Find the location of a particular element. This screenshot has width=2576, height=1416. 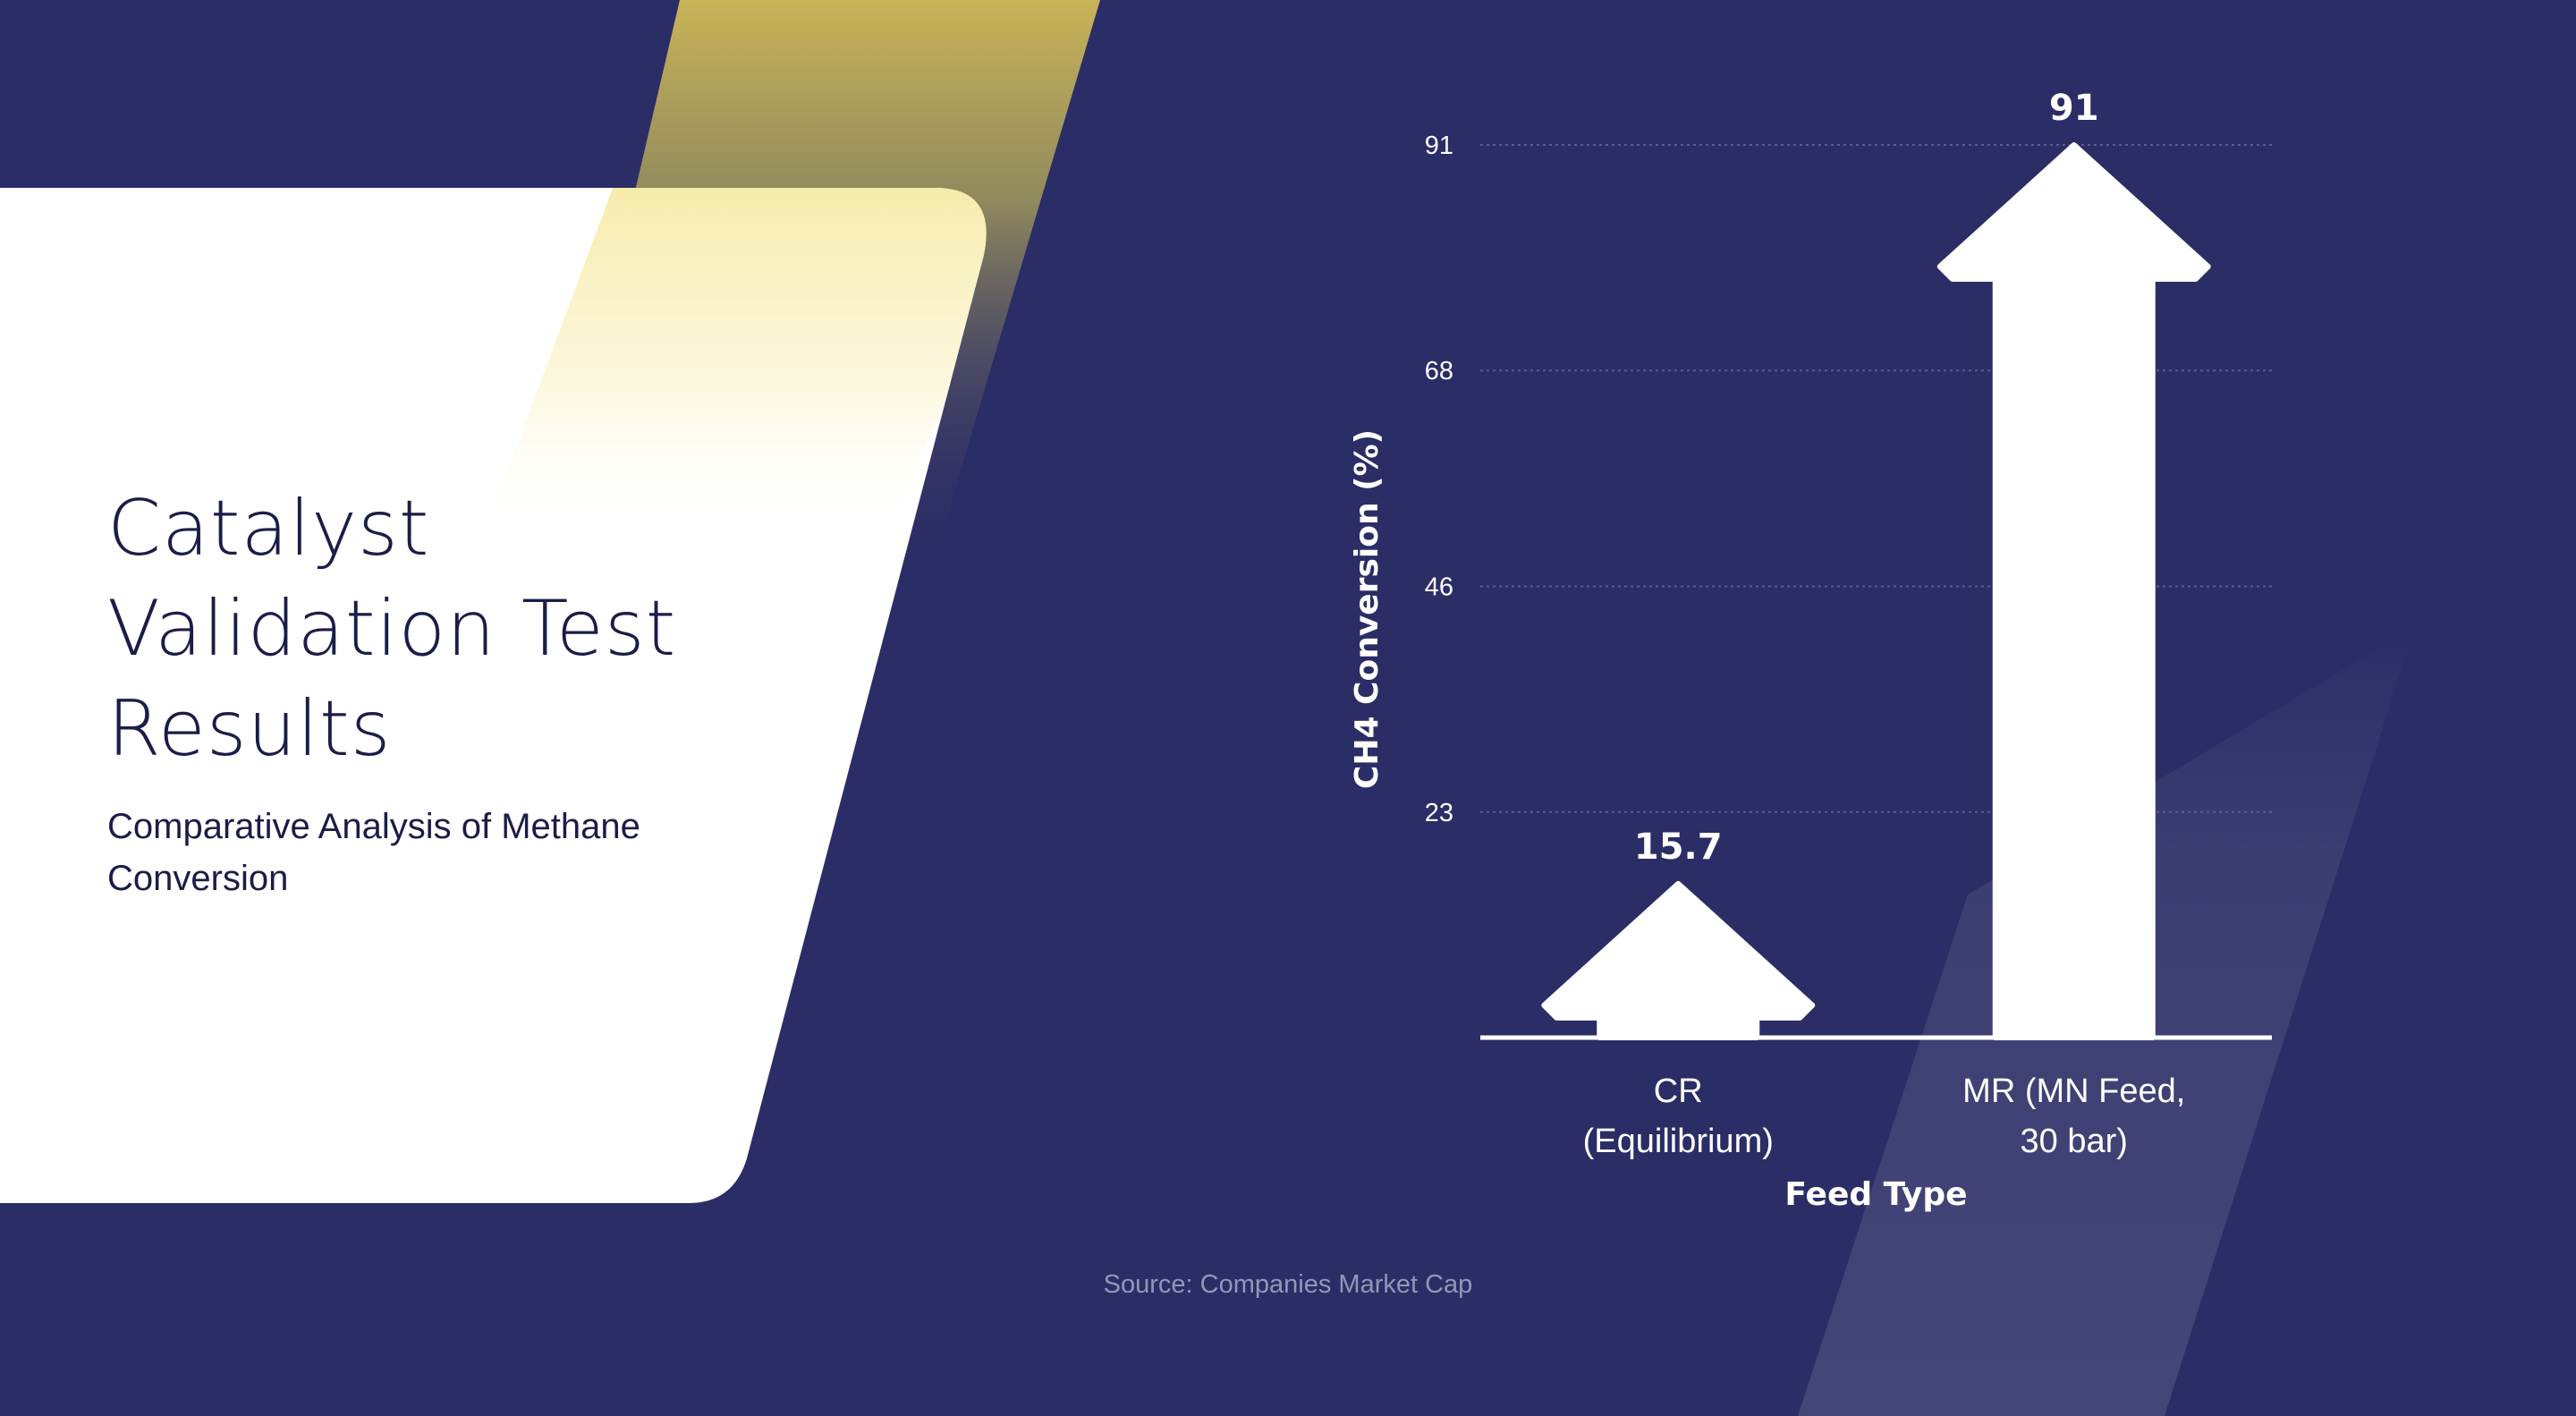

x-tick-label: MR (MN Feed, 30 bar) is located at coordinates (2073, 1116).